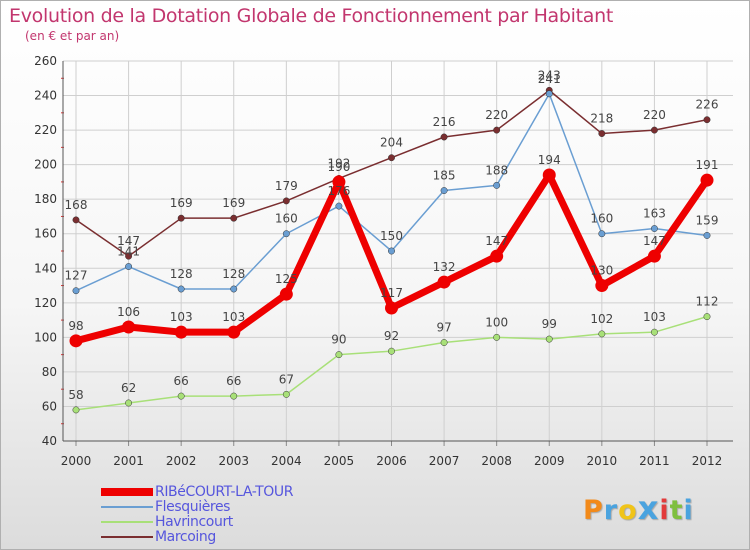 This screenshot has height=550, width=750. What do you see at coordinates (45, 165) in the screenshot?
I see `y-tick-label: 200` at bounding box center [45, 165].